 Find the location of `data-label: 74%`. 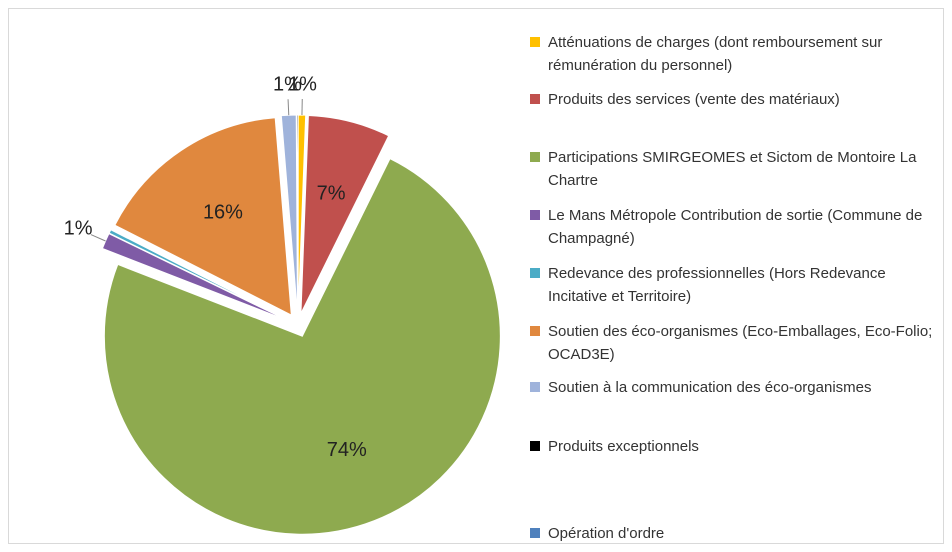

data-label: 74% is located at coordinates (347, 450).